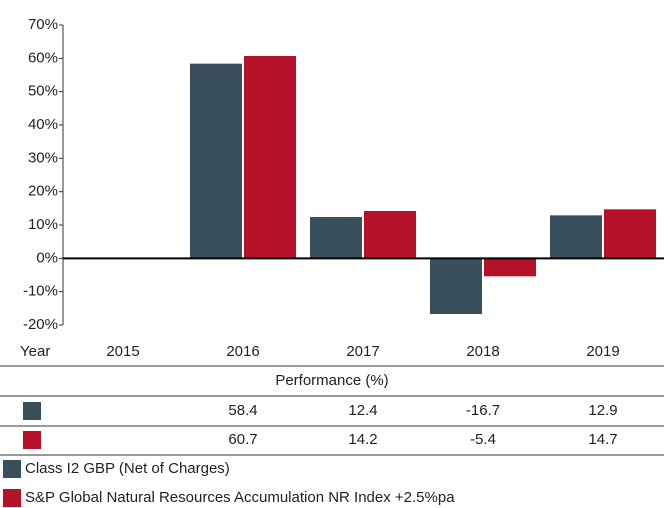 Image resolution: width=664 pixels, height=508 pixels. Describe the element at coordinates (47, 257) in the screenshot. I see `y-tick-label: 0%` at that location.